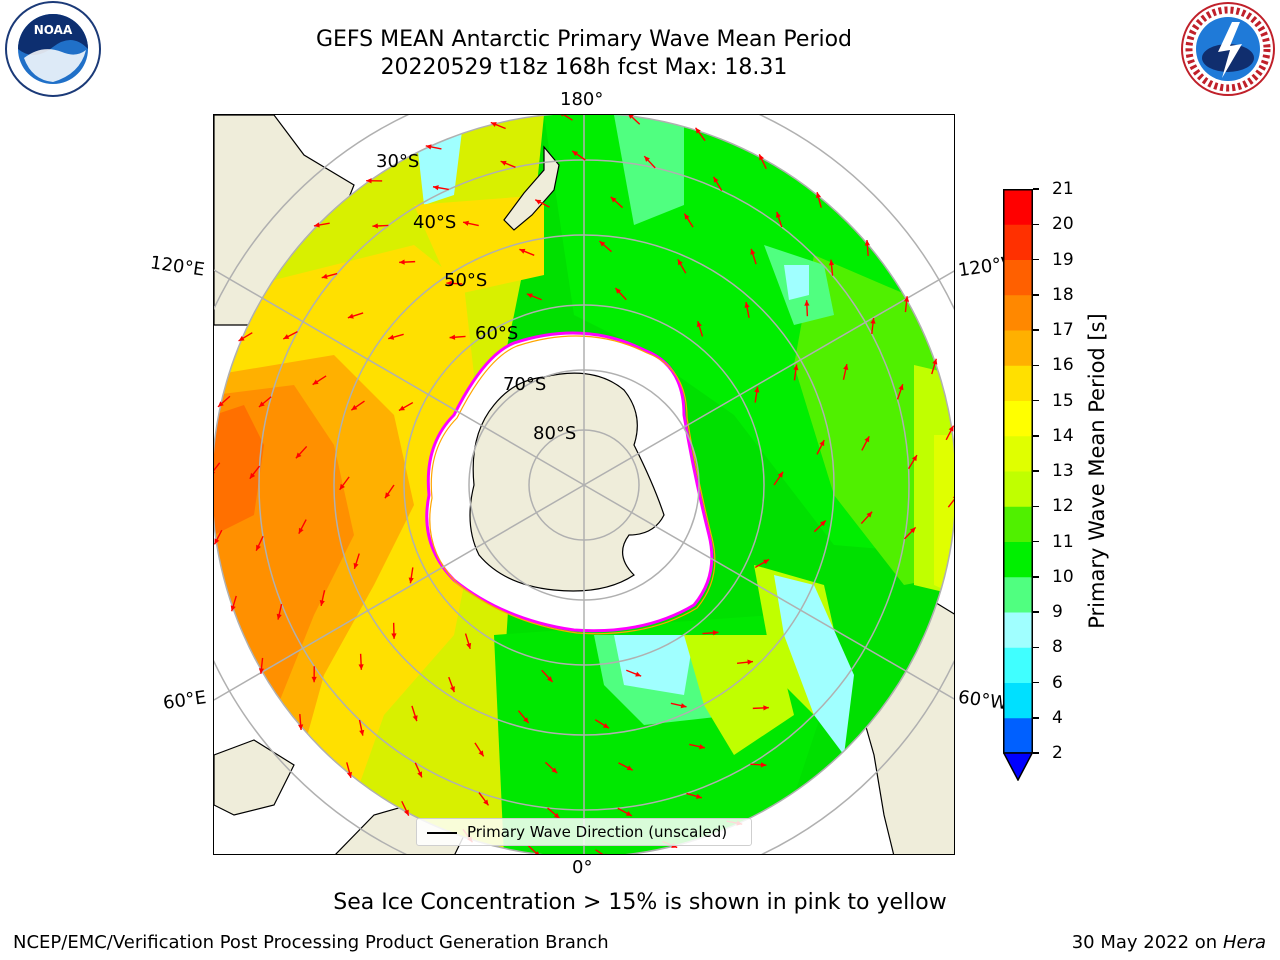  Describe the element at coordinates (1063, 224) in the screenshot. I see `colorbar-tick-label: 20` at that location.